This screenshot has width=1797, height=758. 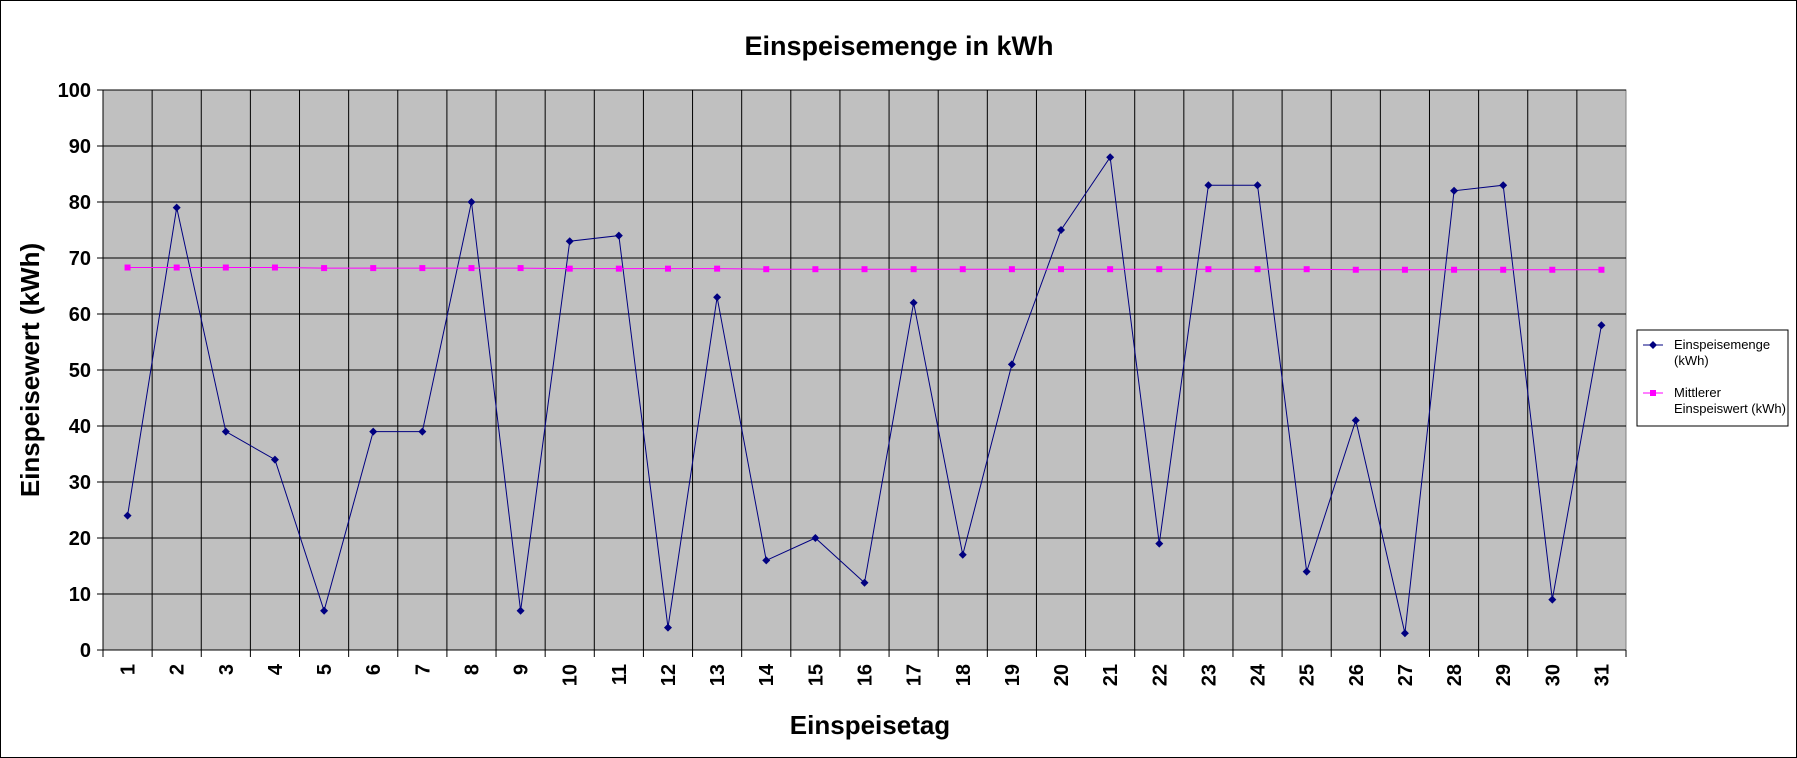 I want to click on legend-label: Einspeiswert (kWh), so click(x=1730, y=408).